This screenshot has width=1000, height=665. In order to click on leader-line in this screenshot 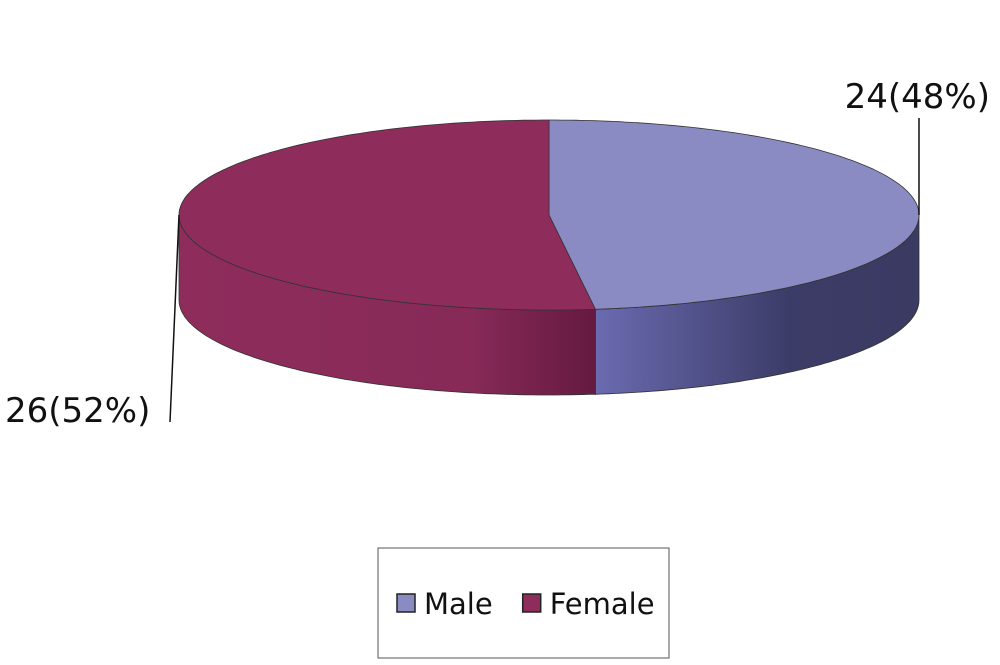, I will do `click(174, 318)`.